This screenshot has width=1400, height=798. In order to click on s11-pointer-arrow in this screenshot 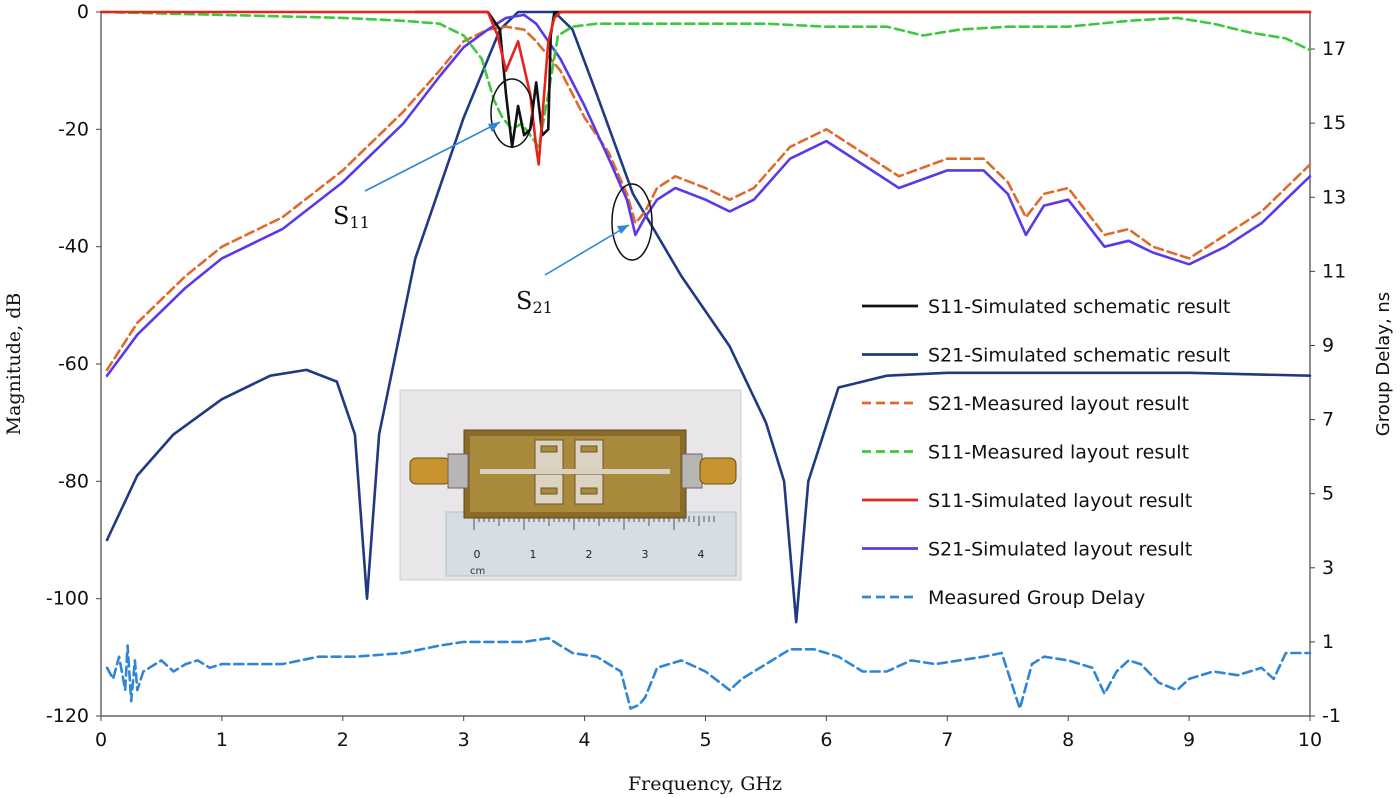, I will do `click(432, 156)`.